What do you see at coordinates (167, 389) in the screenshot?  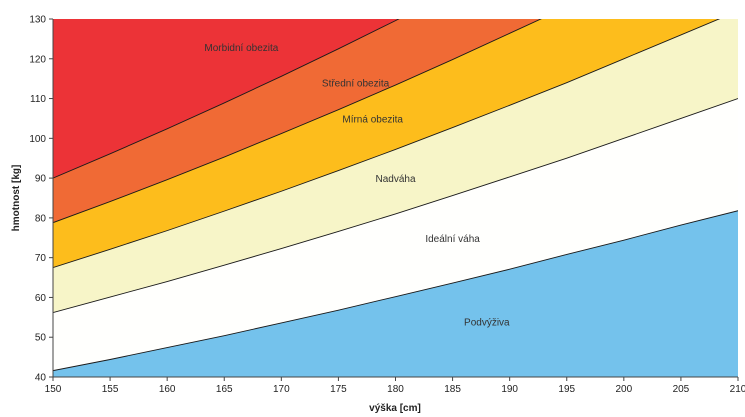 I see `x-tick-label: 160` at bounding box center [167, 389].